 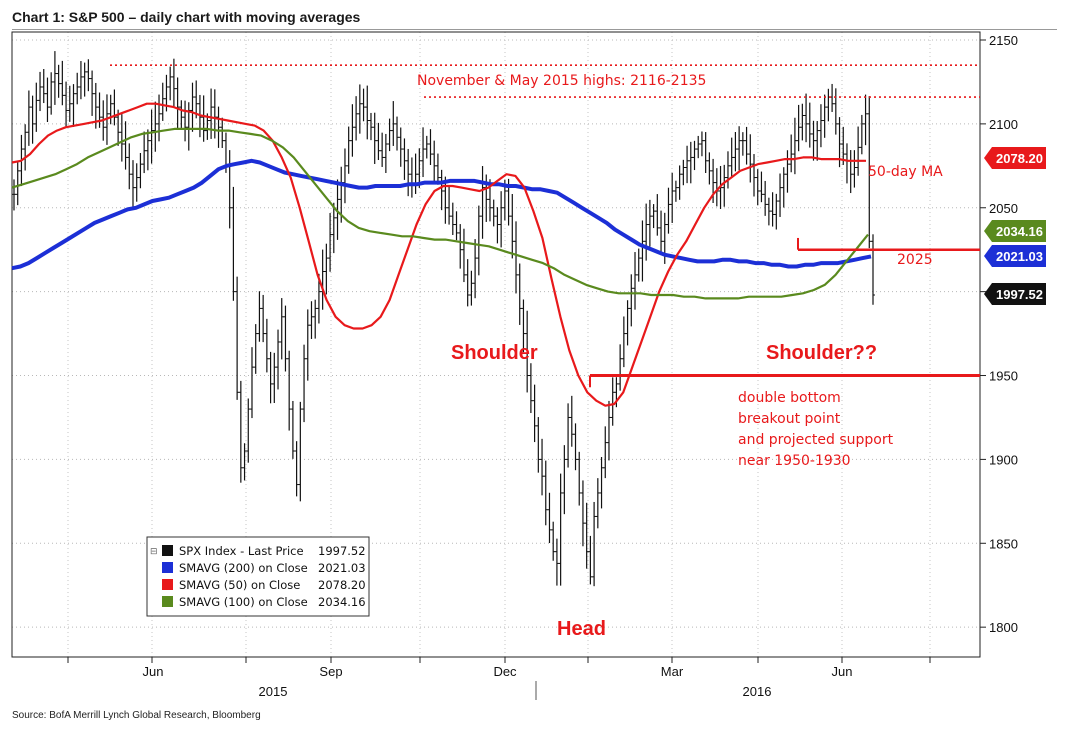 What do you see at coordinates (534, 29) in the screenshot?
I see `title-divider` at bounding box center [534, 29].